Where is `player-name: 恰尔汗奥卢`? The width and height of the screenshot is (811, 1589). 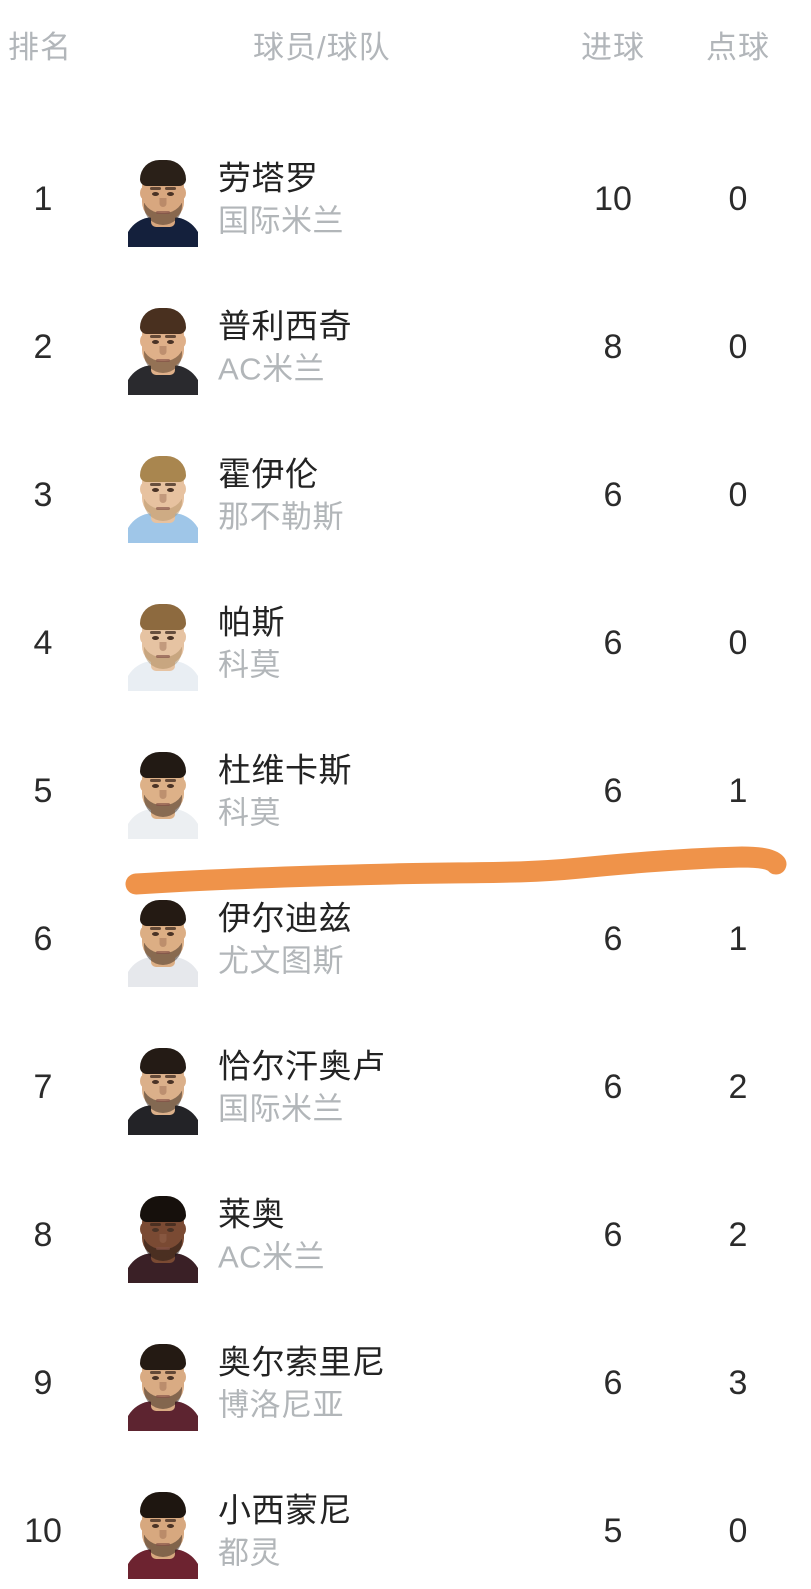
player-name: 恰尔汗奥卢 is located at coordinates (302, 1066).